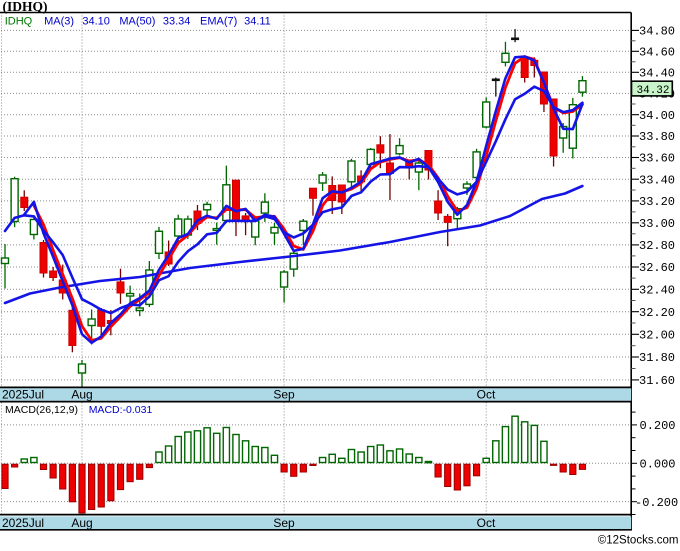  What do you see at coordinates (657, 53) in the screenshot?
I see `svg-text: 34.60` at bounding box center [657, 53].